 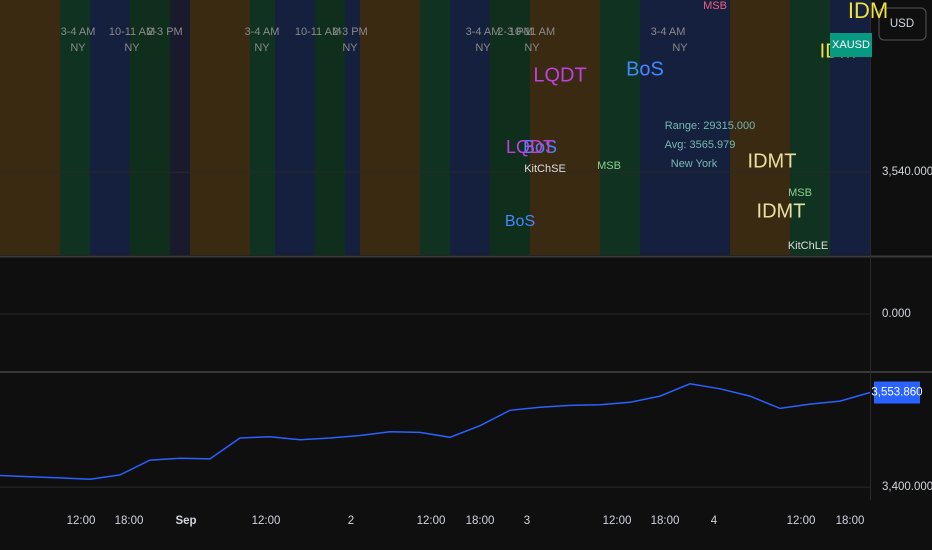 What do you see at coordinates (907, 487) in the screenshot?
I see `y-tick-label: 3,400.000` at bounding box center [907, 487].